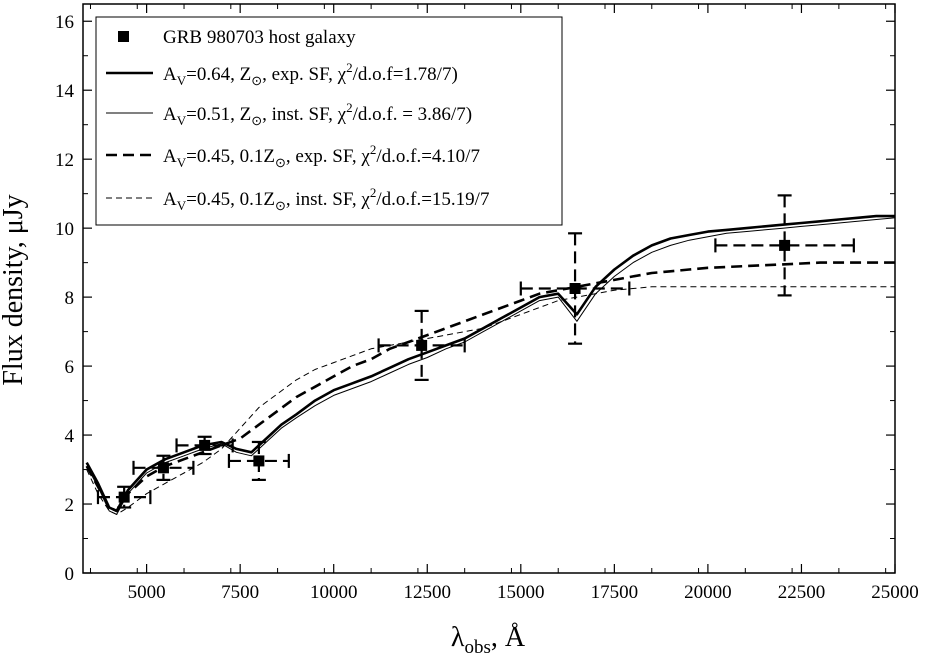 This screenshot has height=660, width=926. I want to click on x-axis-title-main: λ, so click(458, 637).